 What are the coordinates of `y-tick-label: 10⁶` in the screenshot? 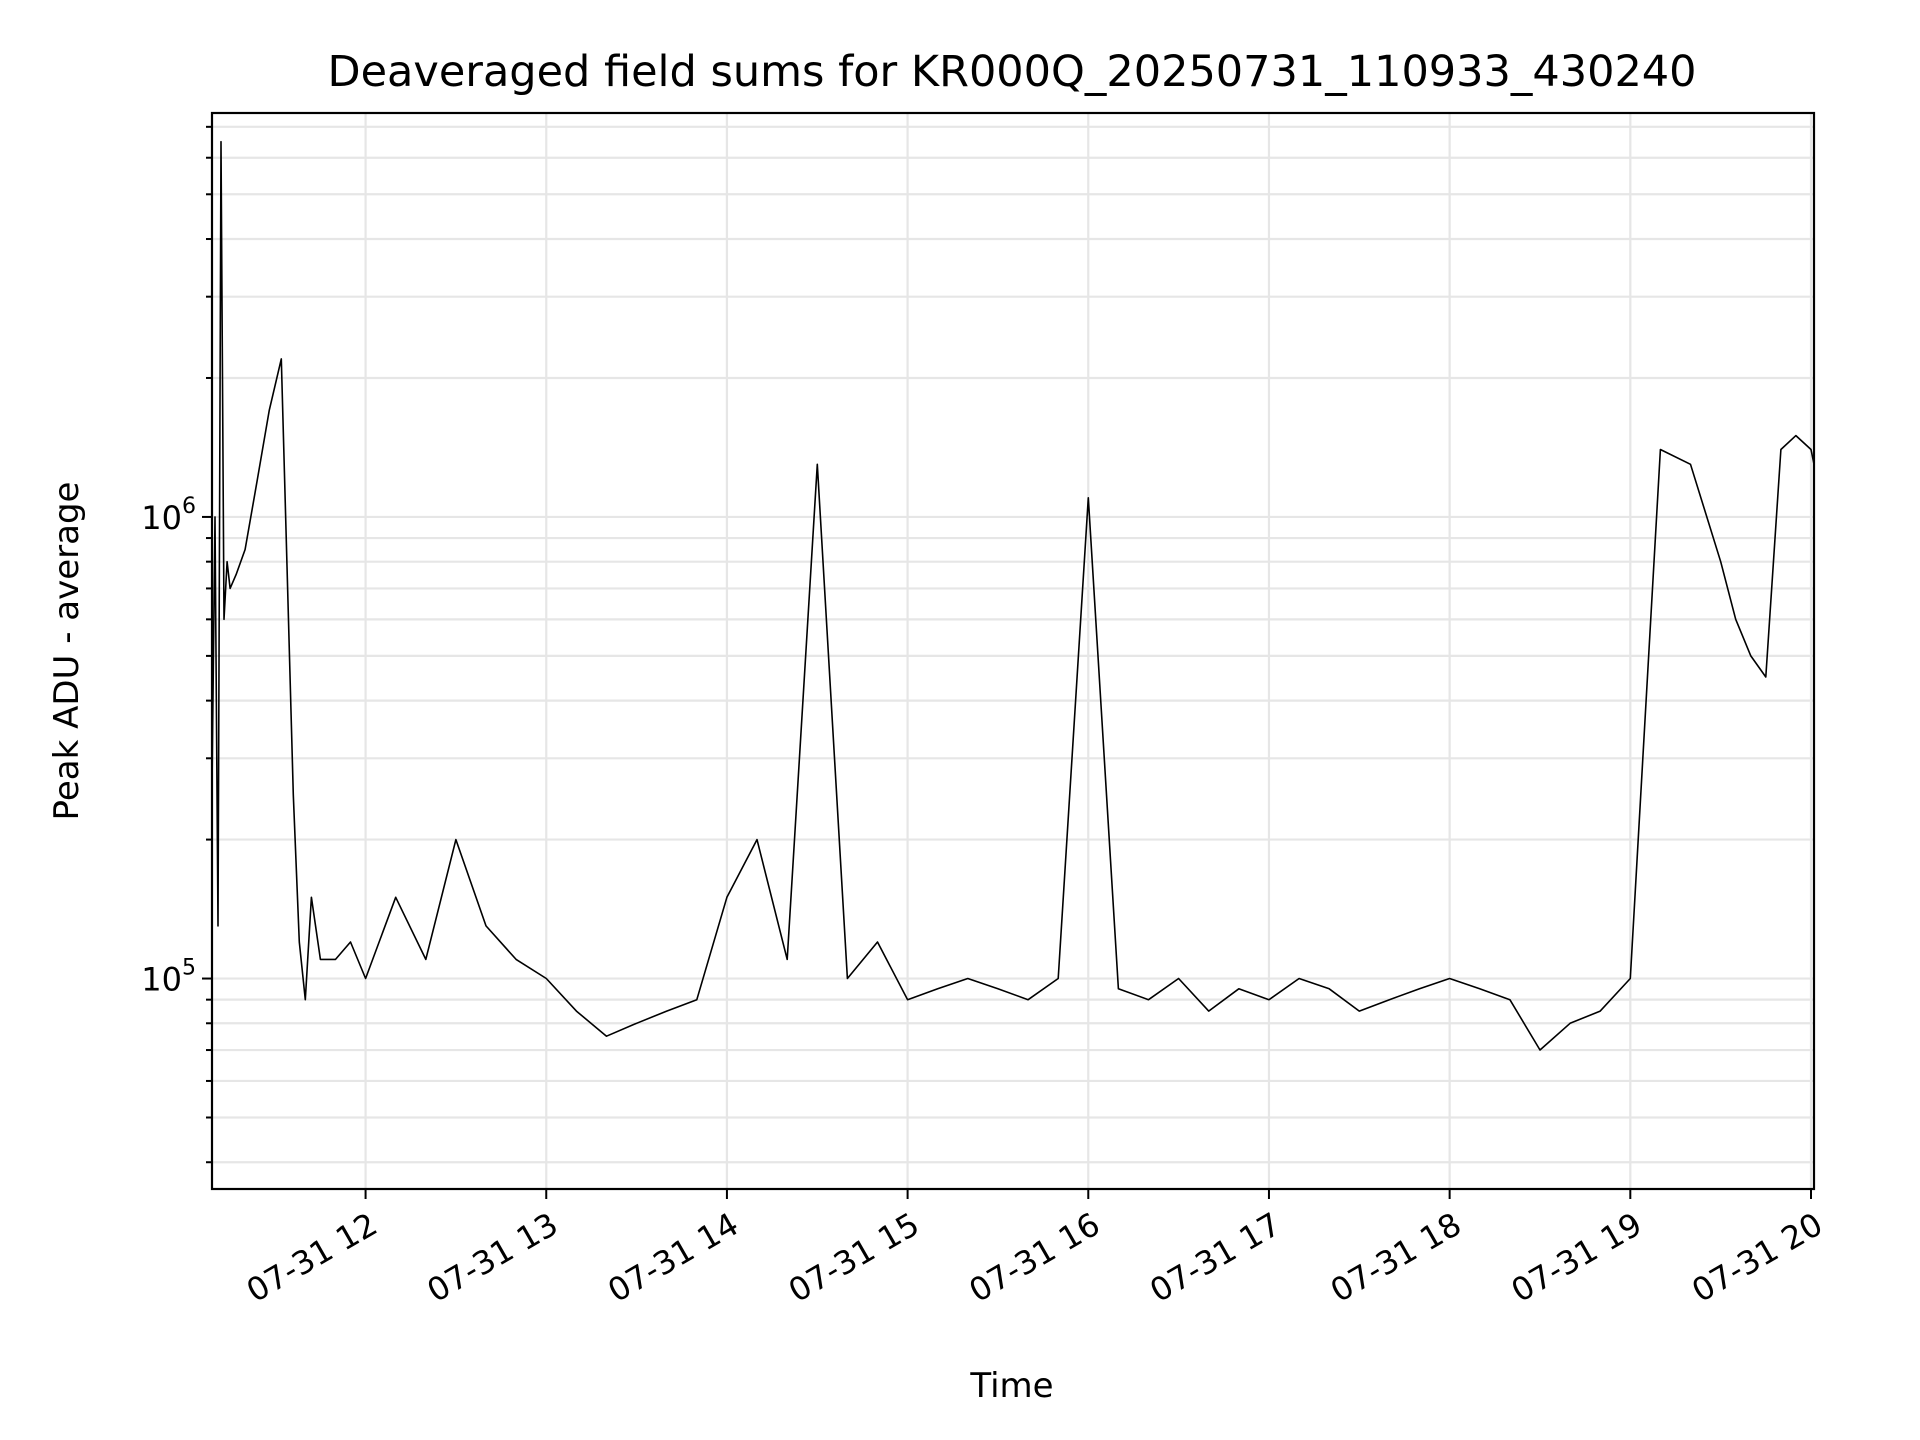 It's located at (168, 515).